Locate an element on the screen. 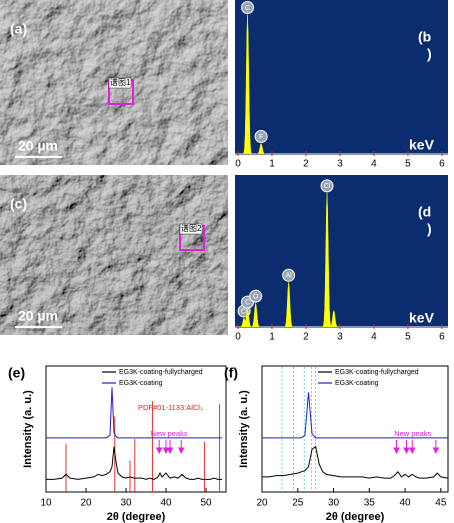 The image size is (454, 523). x-tick-label: 35 is located at coordinates (370, 503).